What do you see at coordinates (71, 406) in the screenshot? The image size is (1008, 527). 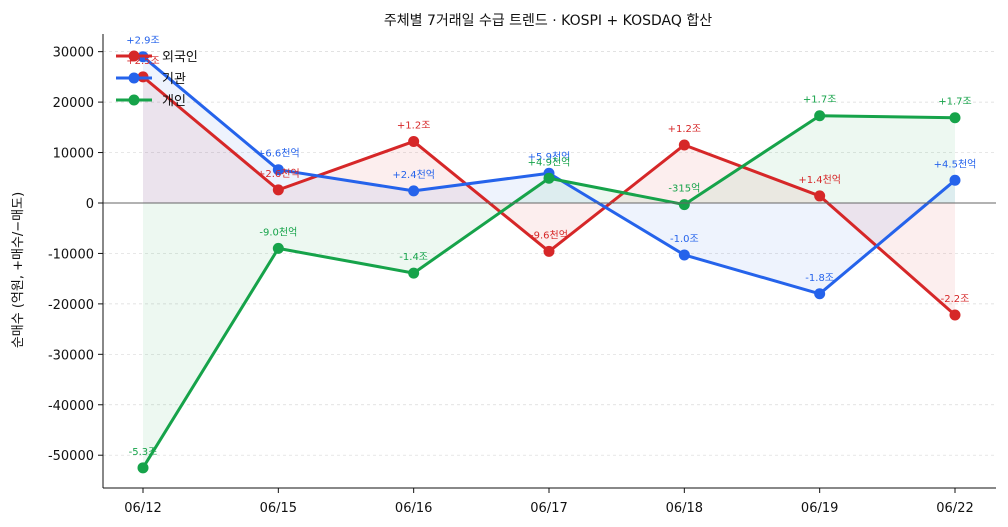 I see `y-tick-label: -40000` at bounding box center [71, 406].